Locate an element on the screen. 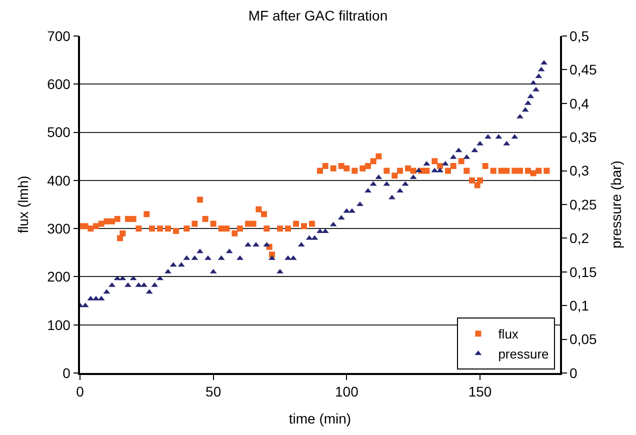 This screenshot has height=435, width=636. x-tick-label: 0 is located at coordinates (80, 392).